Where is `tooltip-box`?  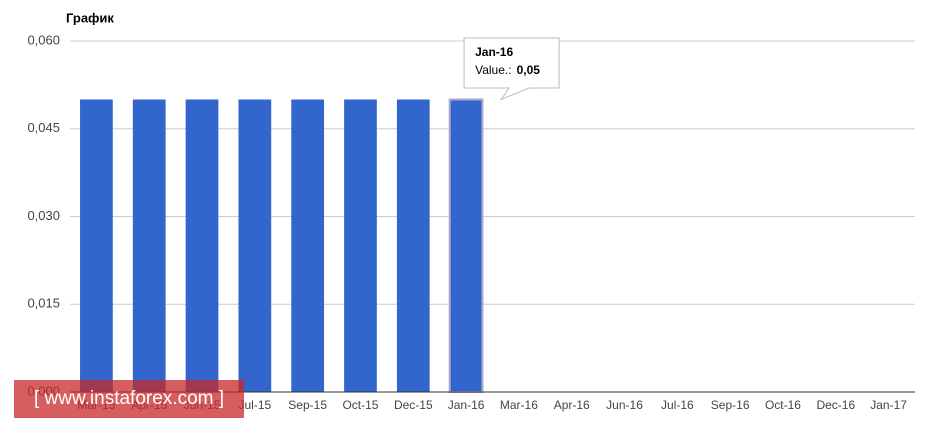
tooltip-box is located at coordinates (511, 69).